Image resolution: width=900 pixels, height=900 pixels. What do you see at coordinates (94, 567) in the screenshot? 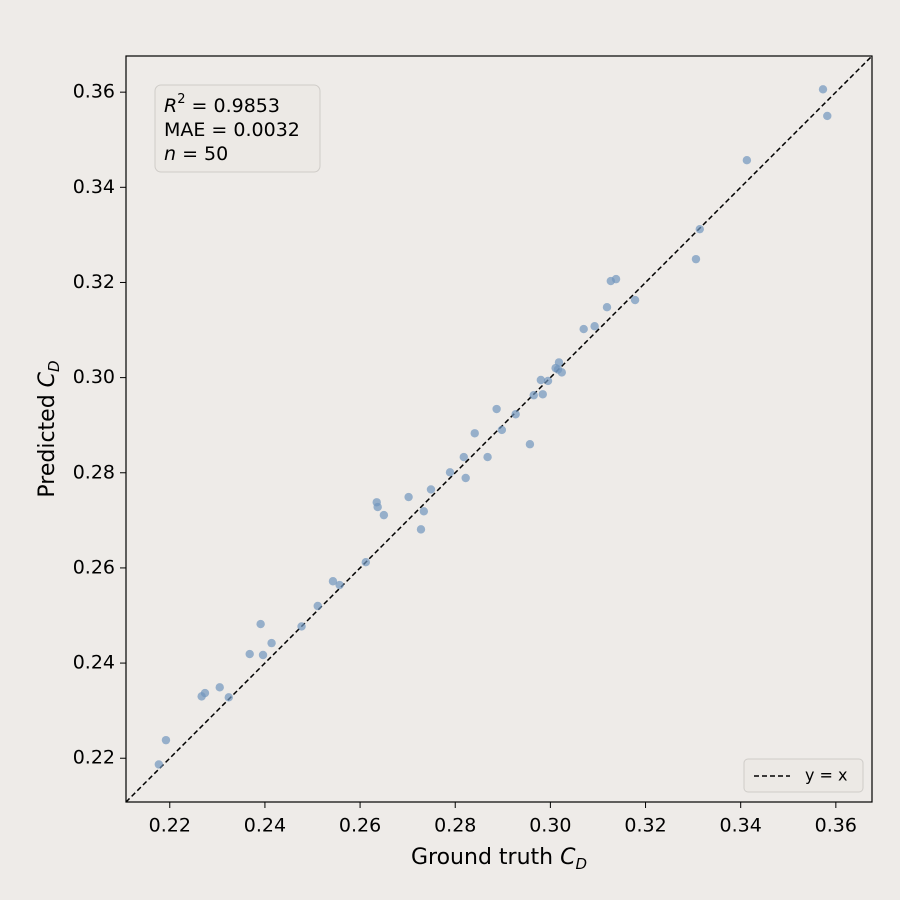
I see `y-tick-label: 0.26` at bounding box center [94, 567].